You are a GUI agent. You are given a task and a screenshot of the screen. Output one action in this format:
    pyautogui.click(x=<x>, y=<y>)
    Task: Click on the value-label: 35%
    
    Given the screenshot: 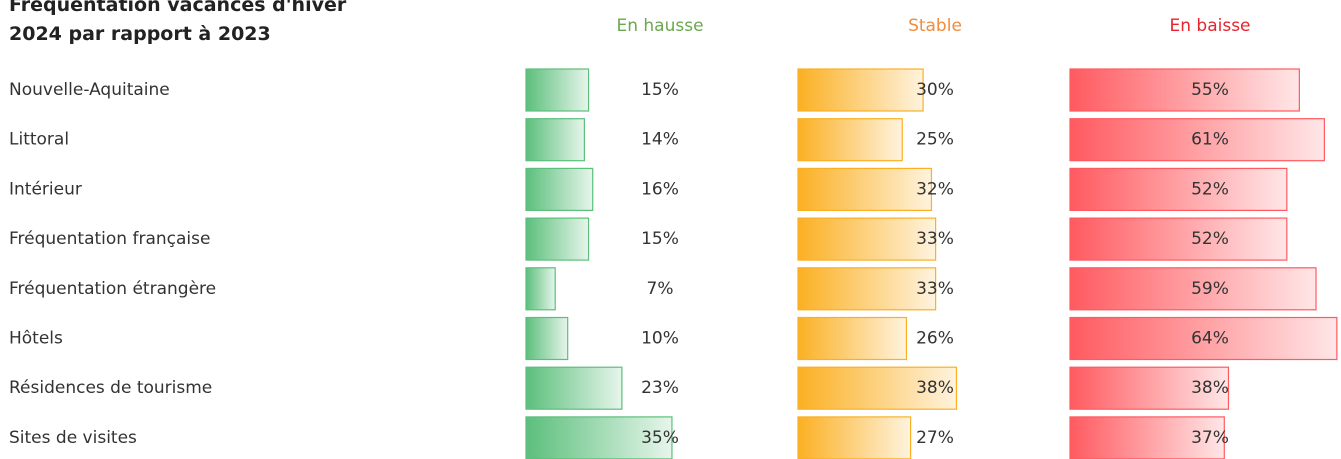 What is the action you would take?
    pyautogui.click(x=660, y=438)
    